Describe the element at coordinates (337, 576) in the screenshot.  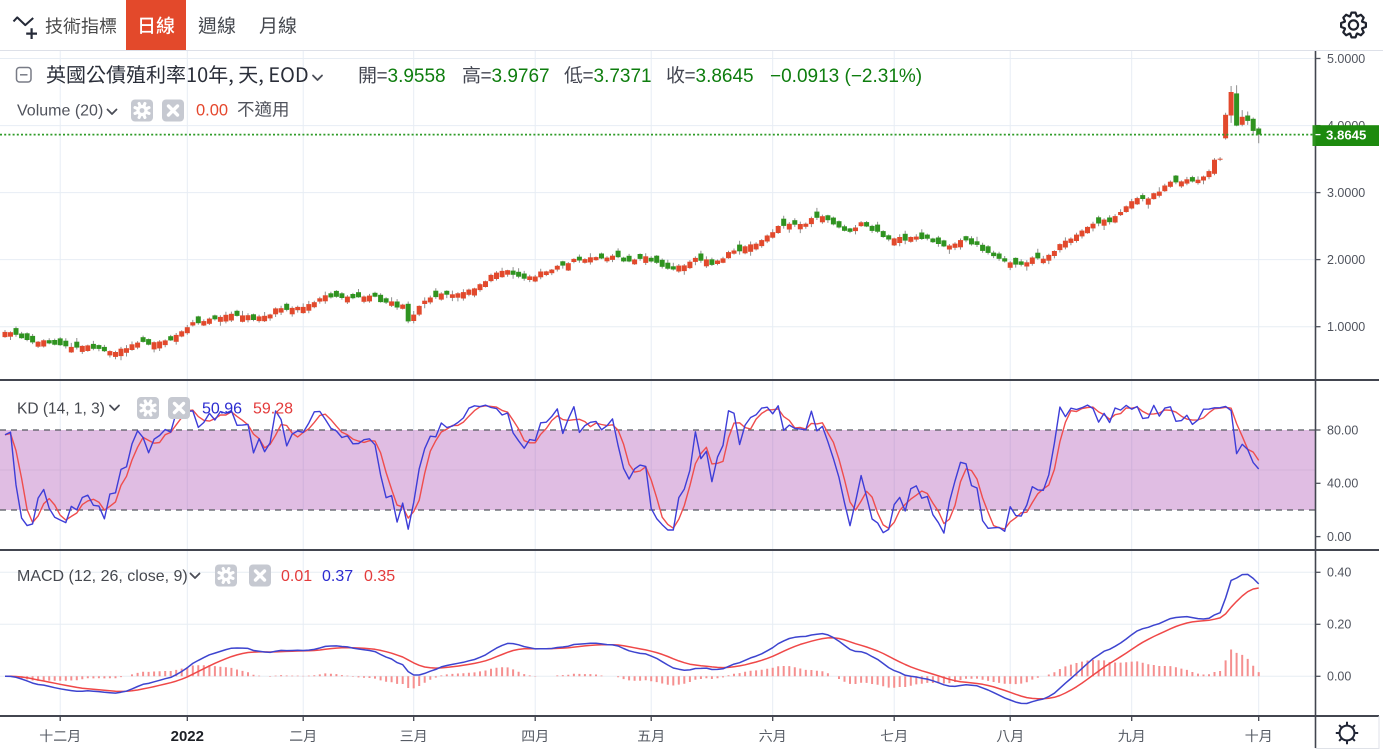
I see `svg-text: 0.37` at that location.